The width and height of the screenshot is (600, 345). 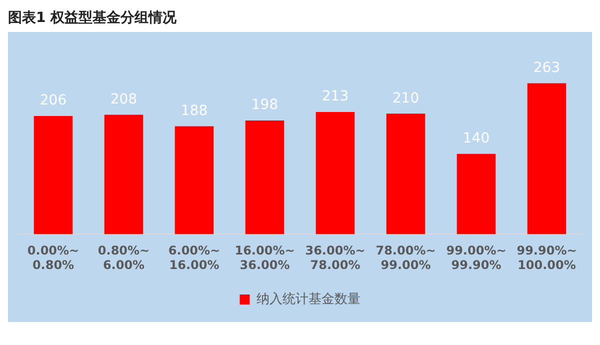 I want to click on data-label: 140, so click(x=476, y=138).